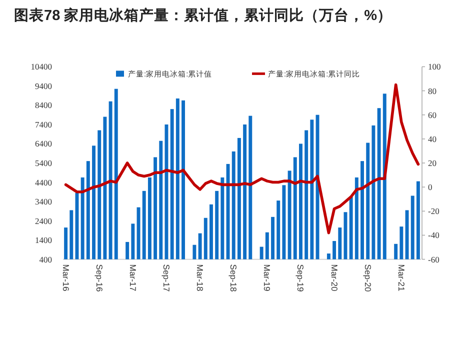 The height and width of the screenshot is (340, 460). Describe the element at coordinates (301, 278) in the screenshot. I see `x-tick-label: Sep-19` at that location.